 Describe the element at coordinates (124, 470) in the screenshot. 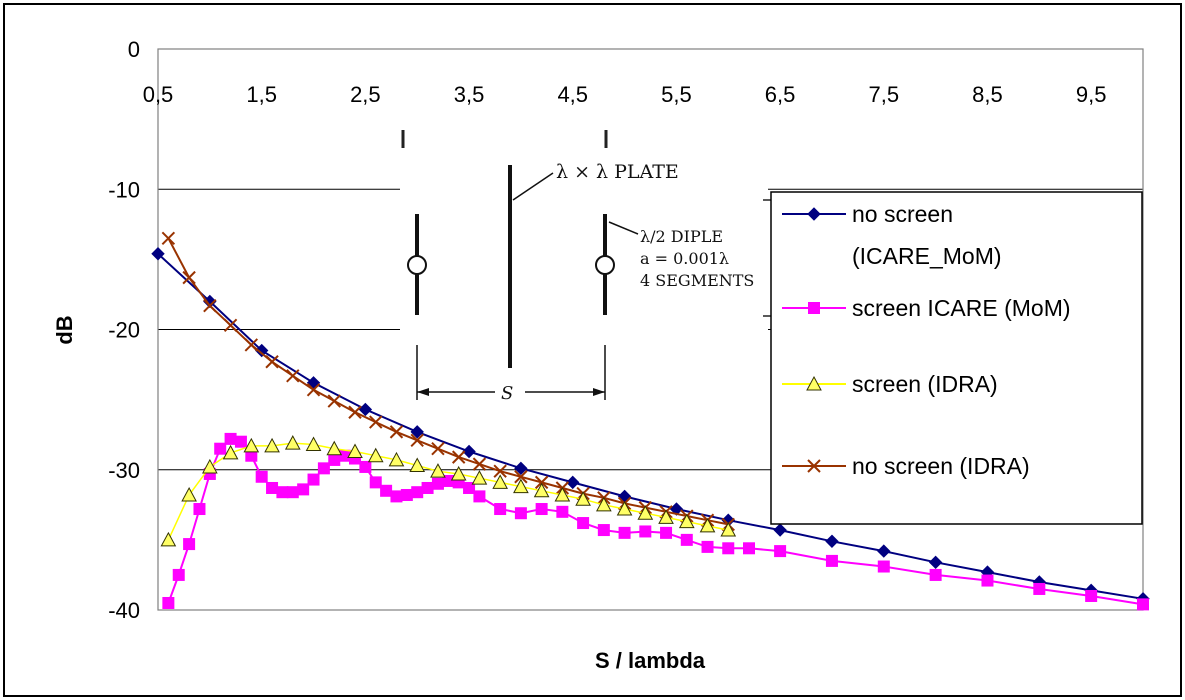

I see `y-tick-label: -30` at that location.